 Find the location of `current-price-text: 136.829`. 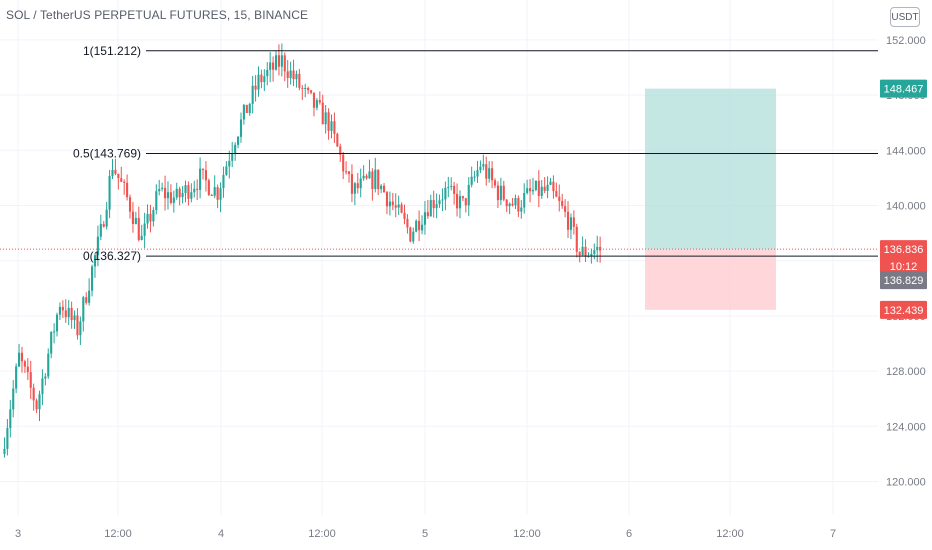

current-price-text: 136.829 is located at coordinates (904, 281).